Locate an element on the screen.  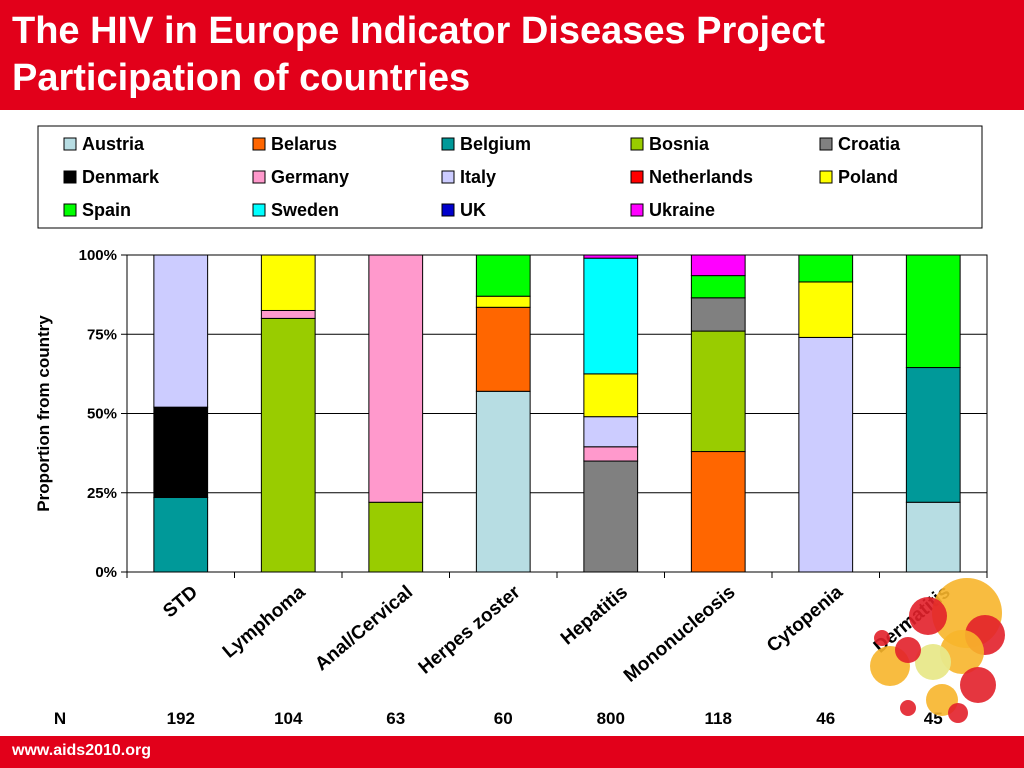
legend-swatch-germany is located at coordinates (259, 177).